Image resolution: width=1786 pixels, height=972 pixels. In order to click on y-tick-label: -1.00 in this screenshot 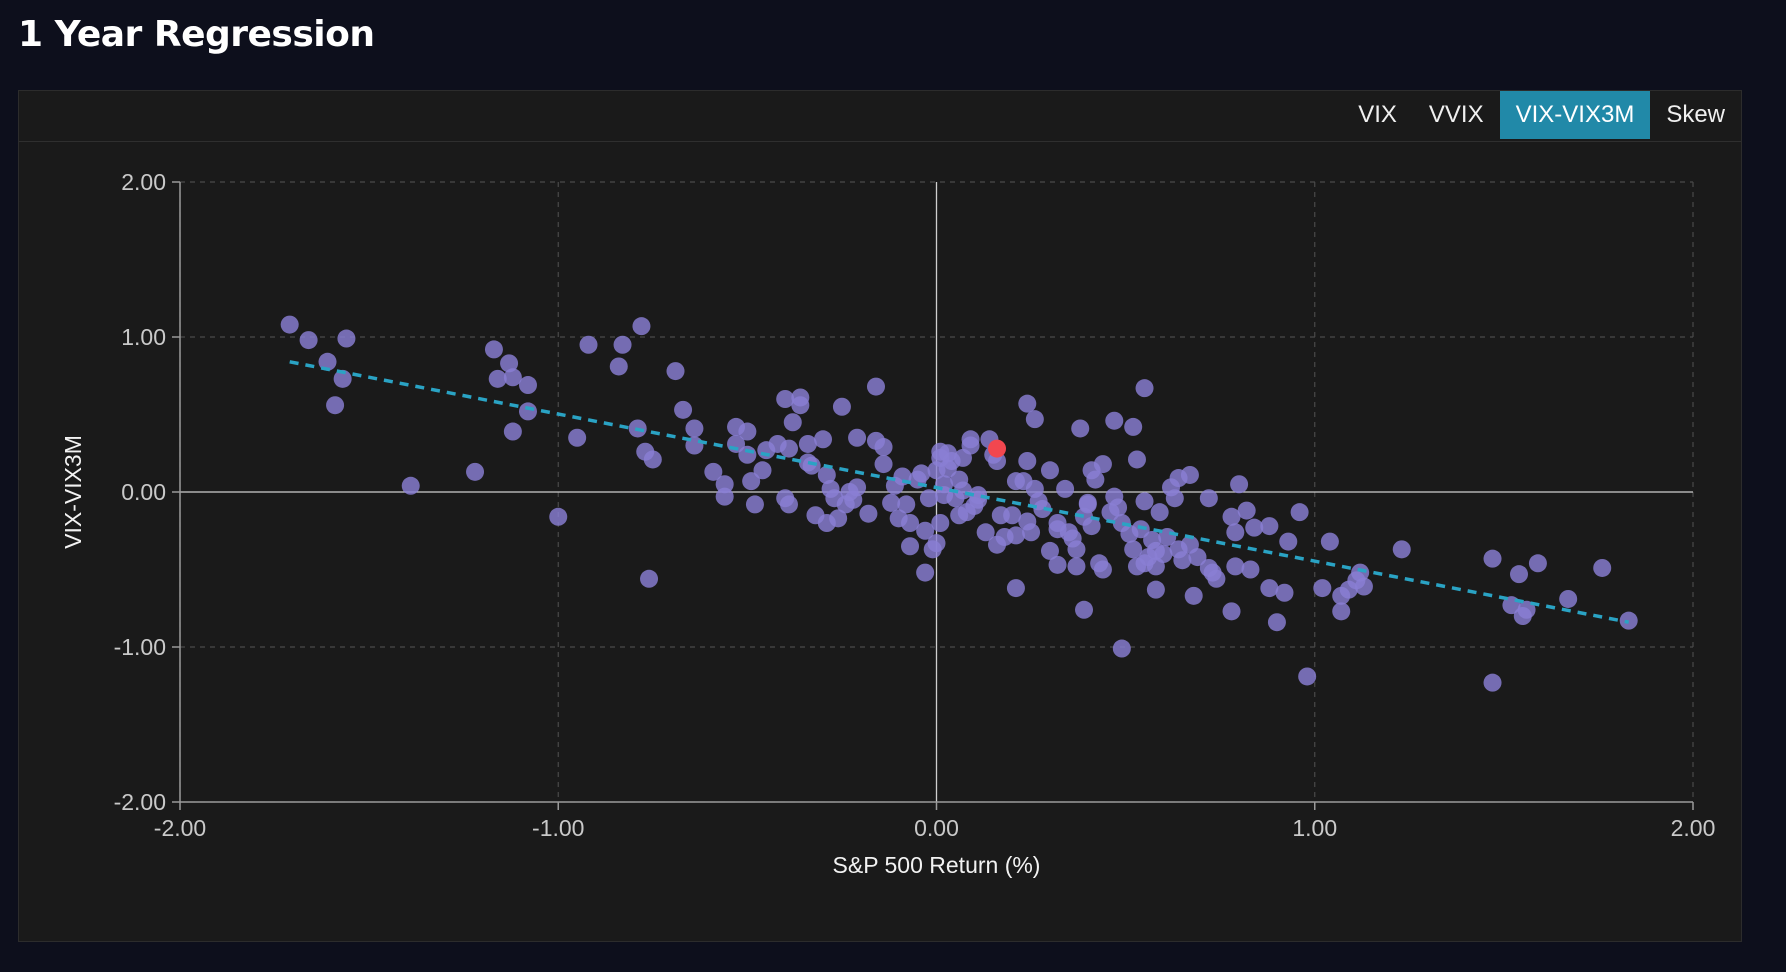, I will do `click(140, 647)`.